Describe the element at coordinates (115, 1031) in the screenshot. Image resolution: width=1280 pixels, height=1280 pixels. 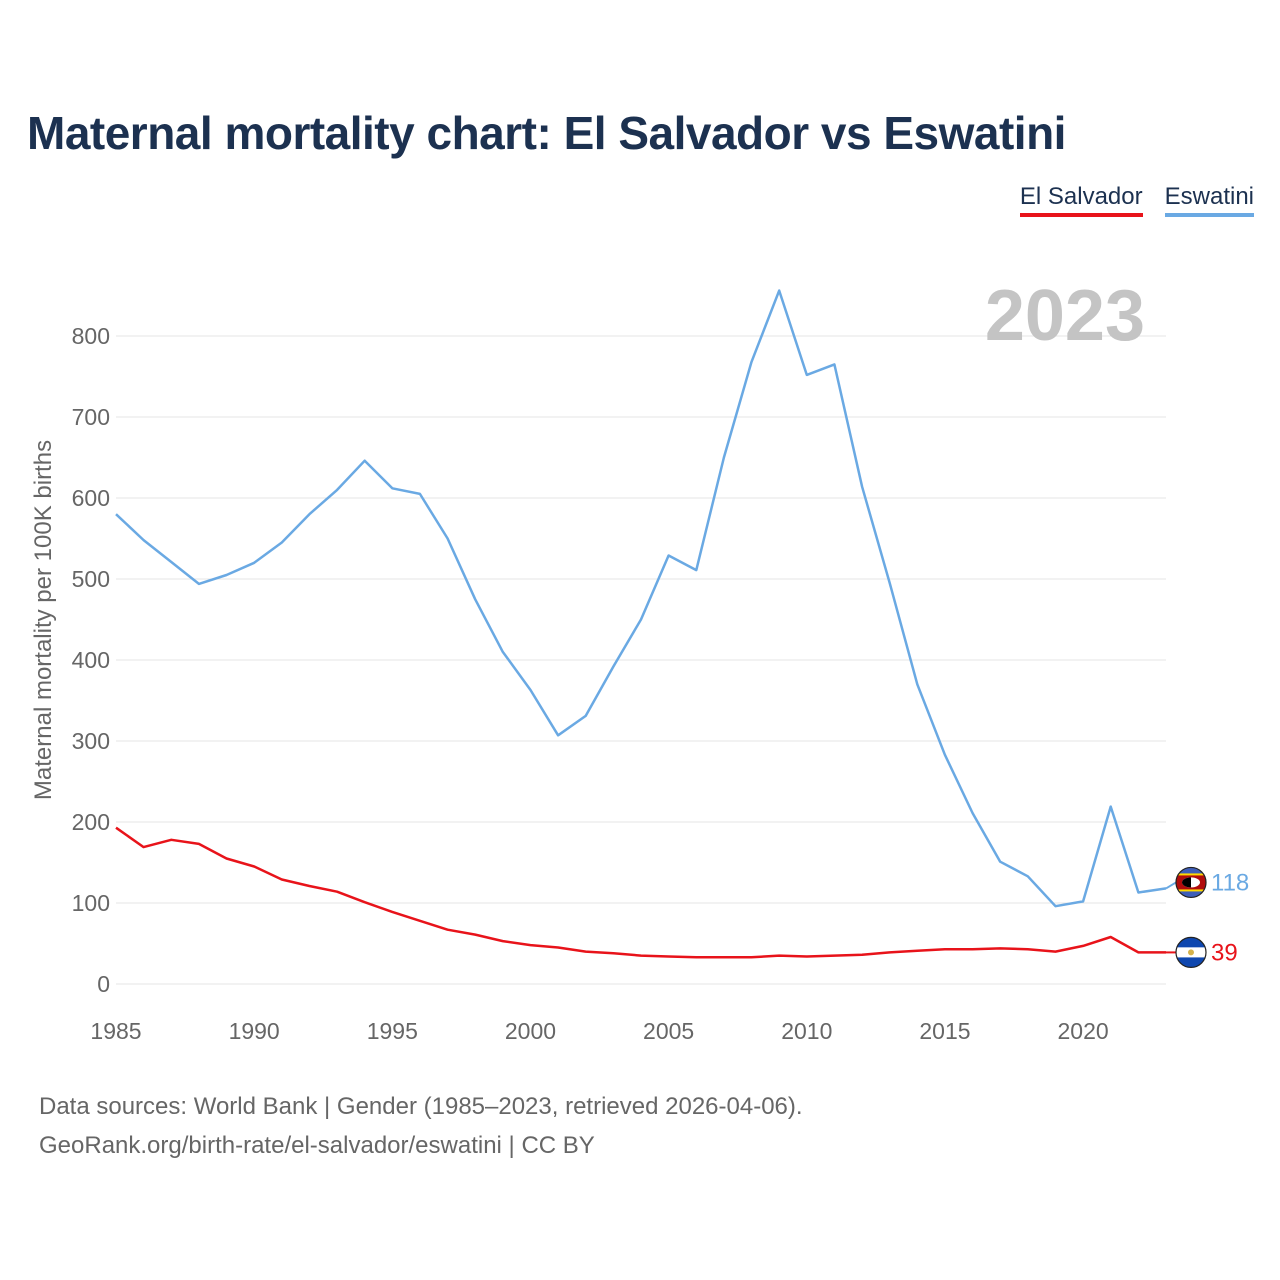
I see `x-tick-label: 1985` at that location.